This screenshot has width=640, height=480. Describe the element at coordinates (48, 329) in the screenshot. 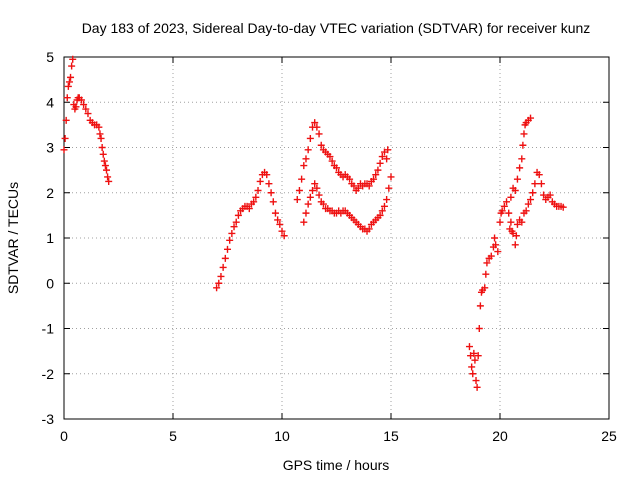

I see `y-tick-label: -1` at that location.